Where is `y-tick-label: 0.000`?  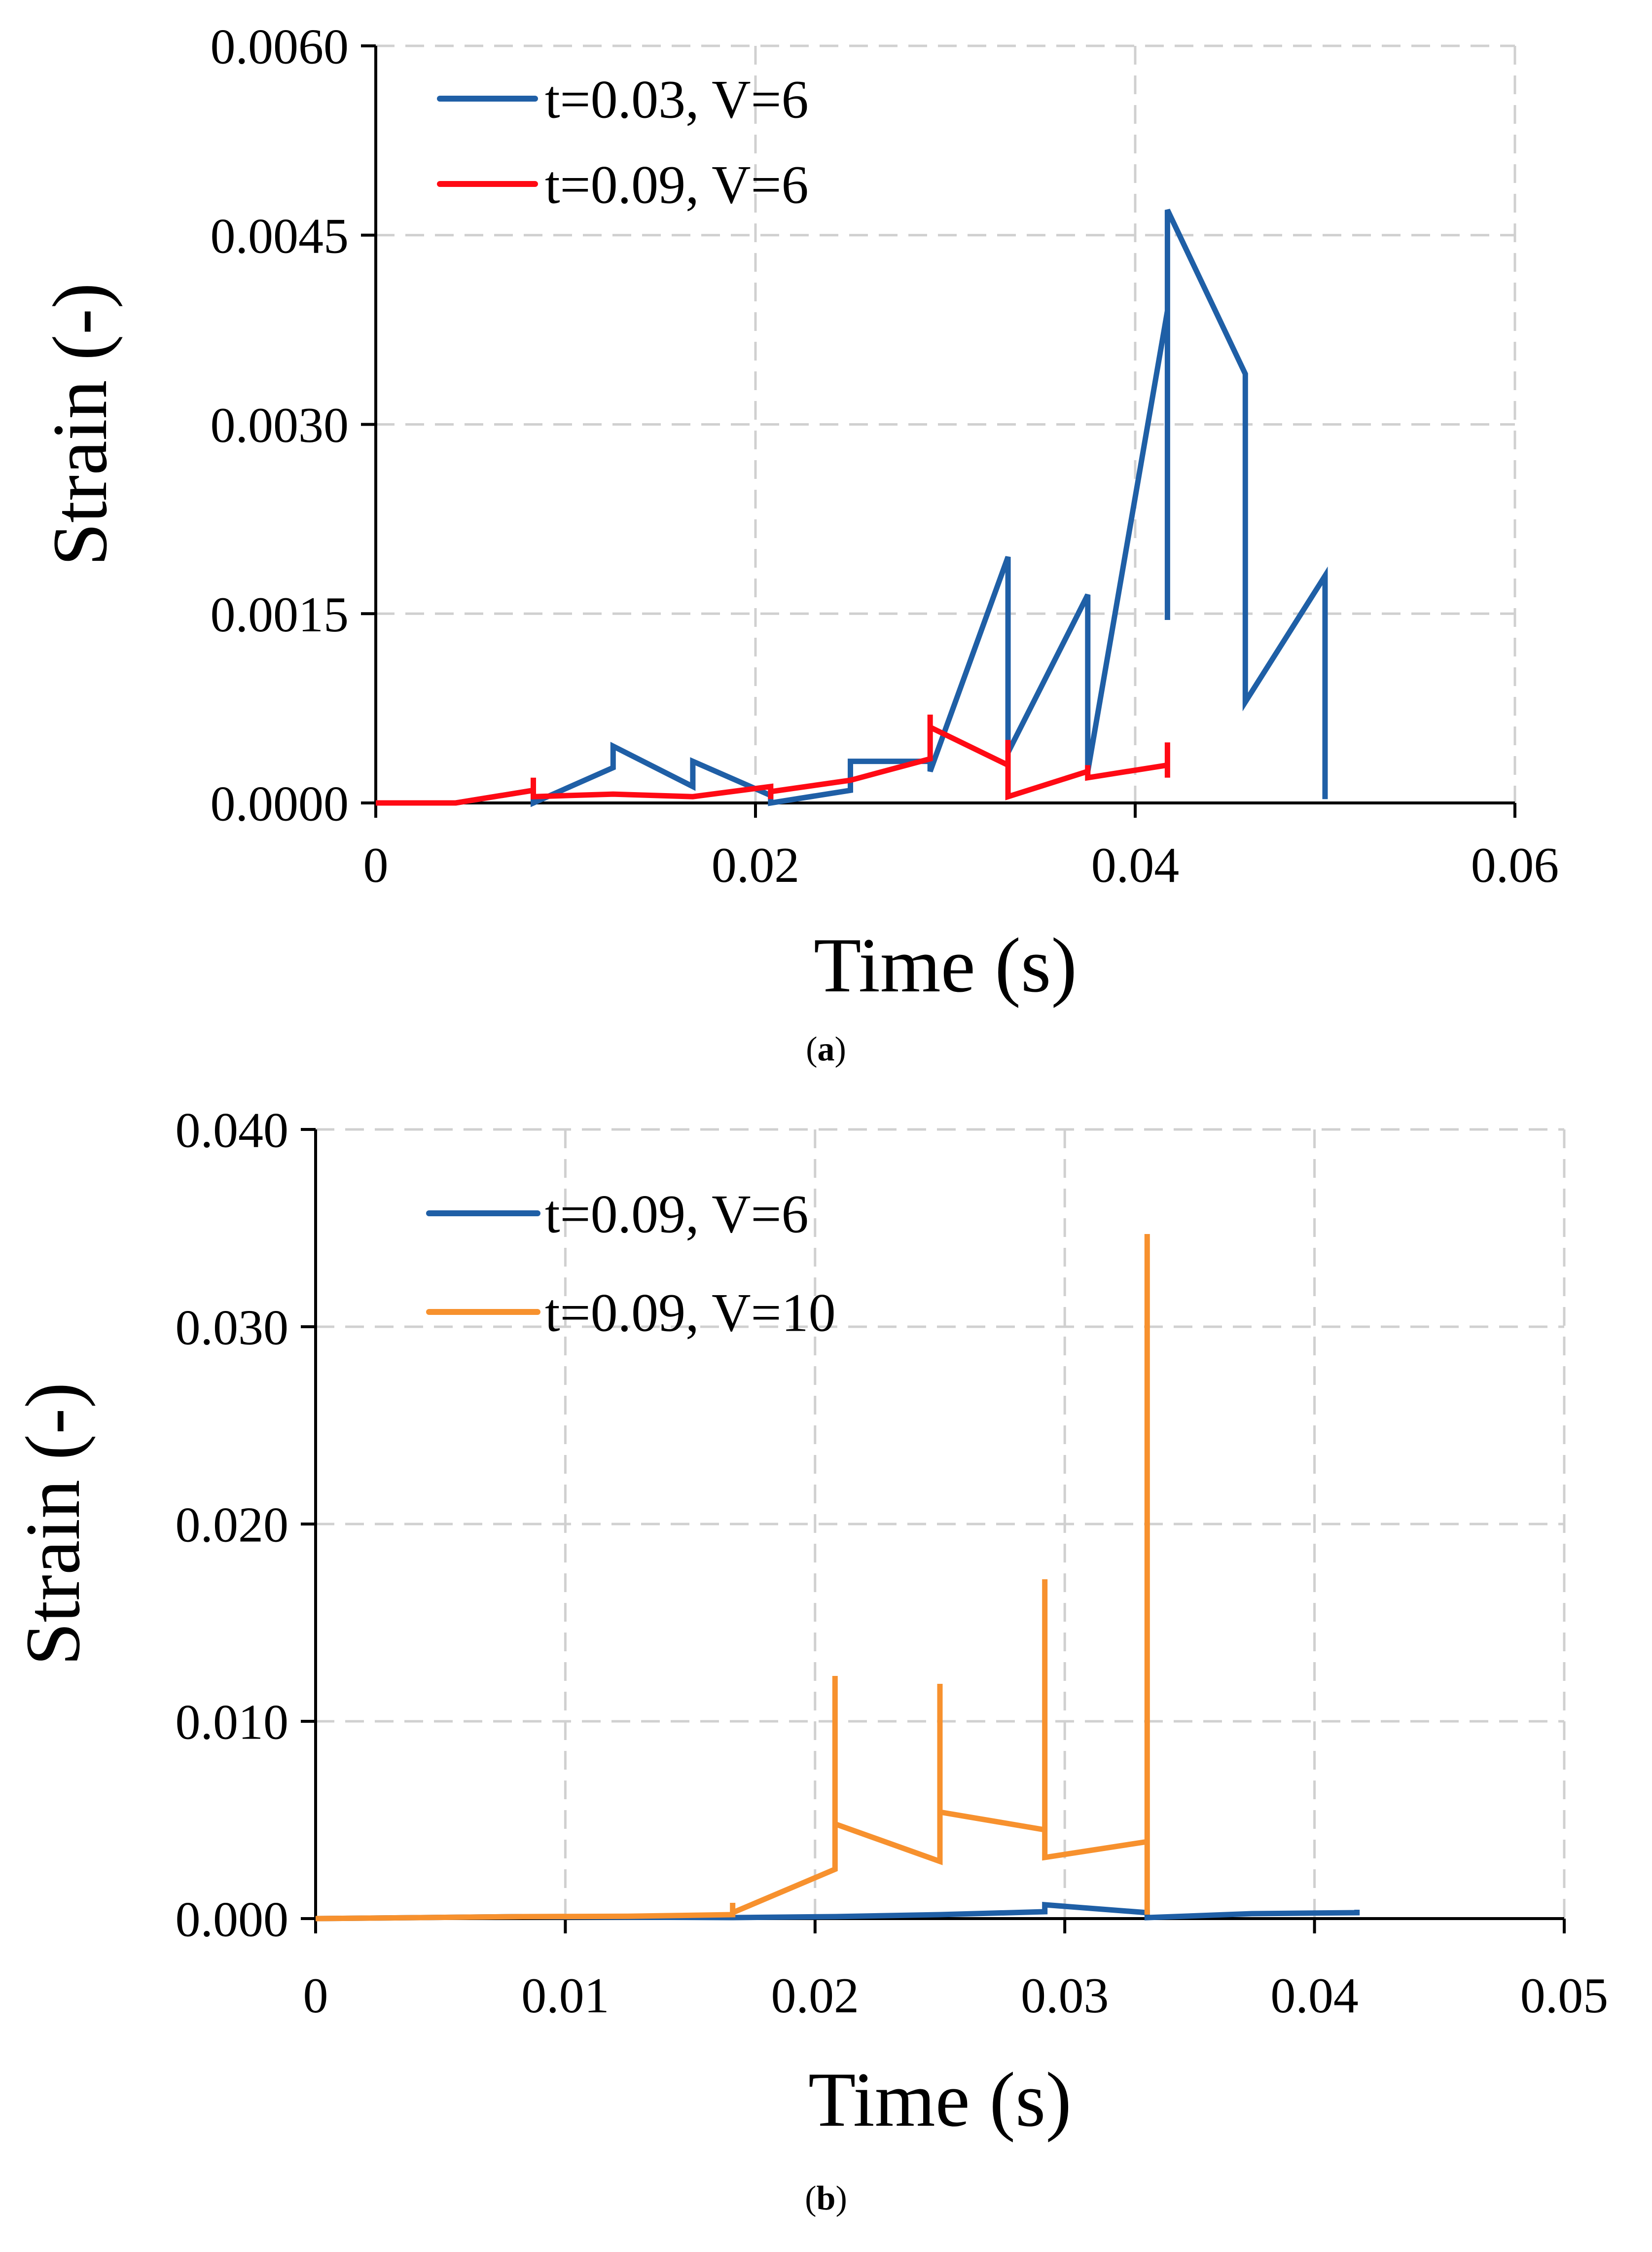
y-tick-label: 0.000 is located at coordinates (233, 1920).